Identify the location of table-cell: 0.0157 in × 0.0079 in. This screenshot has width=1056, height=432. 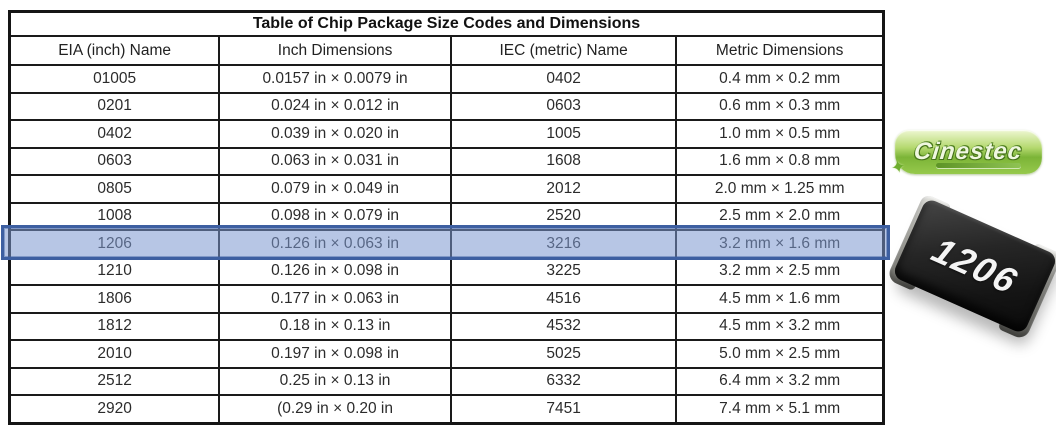
(335, 79).